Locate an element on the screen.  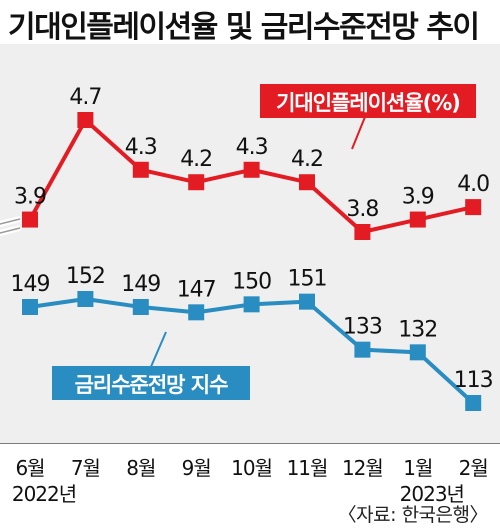
rate-callout-box is located at coordinates (151, 383).